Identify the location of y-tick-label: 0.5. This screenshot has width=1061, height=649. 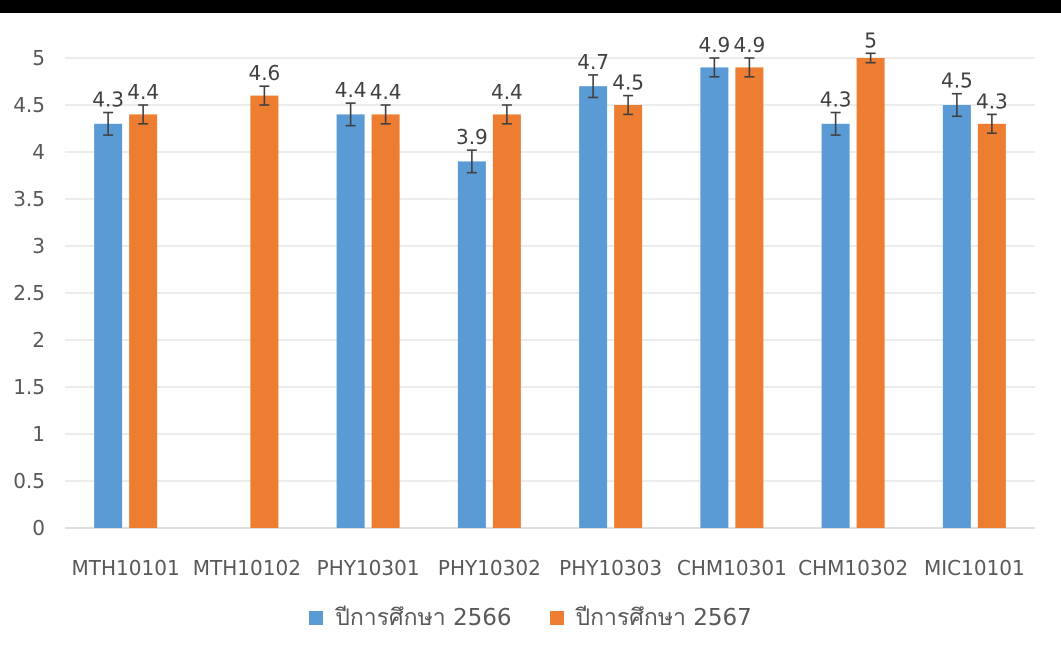
(29, 481).